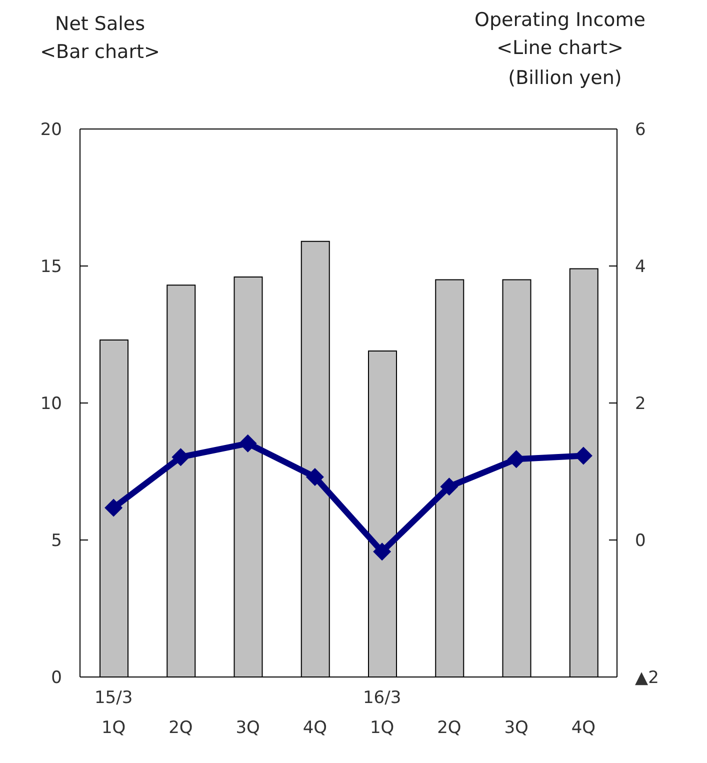 This screenshot has width=707, height=763. What do you see at coordinates (647, 678) in the screenshot?
I see `y2-tick-label: ▲2` at bounding box center [647, 678].